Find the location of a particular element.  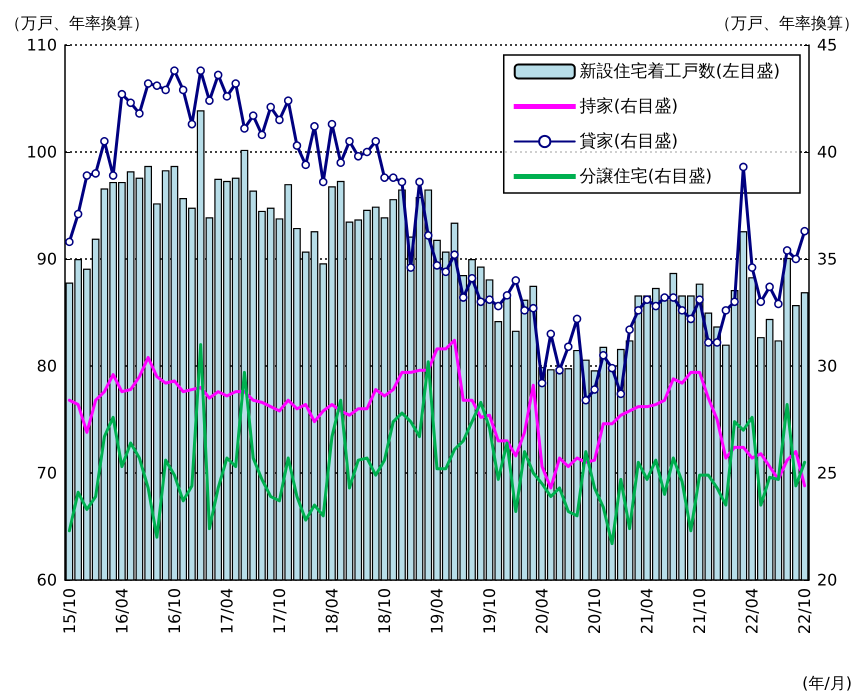

x-tick-label: 22/10 is located at coordinates (804, 611).